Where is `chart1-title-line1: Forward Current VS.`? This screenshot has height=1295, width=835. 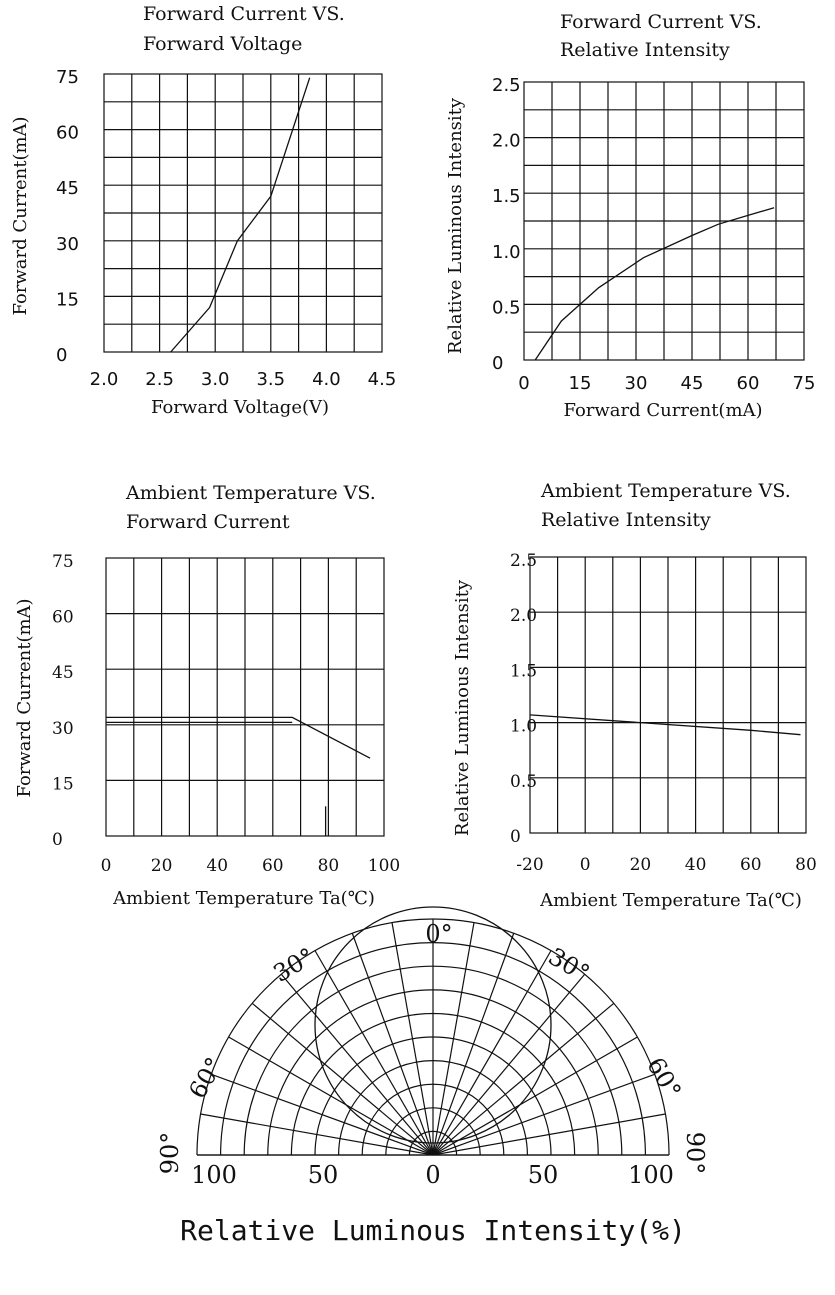
chart1-title-line1: Forward Current VS. is located at coordinates (244, 14).